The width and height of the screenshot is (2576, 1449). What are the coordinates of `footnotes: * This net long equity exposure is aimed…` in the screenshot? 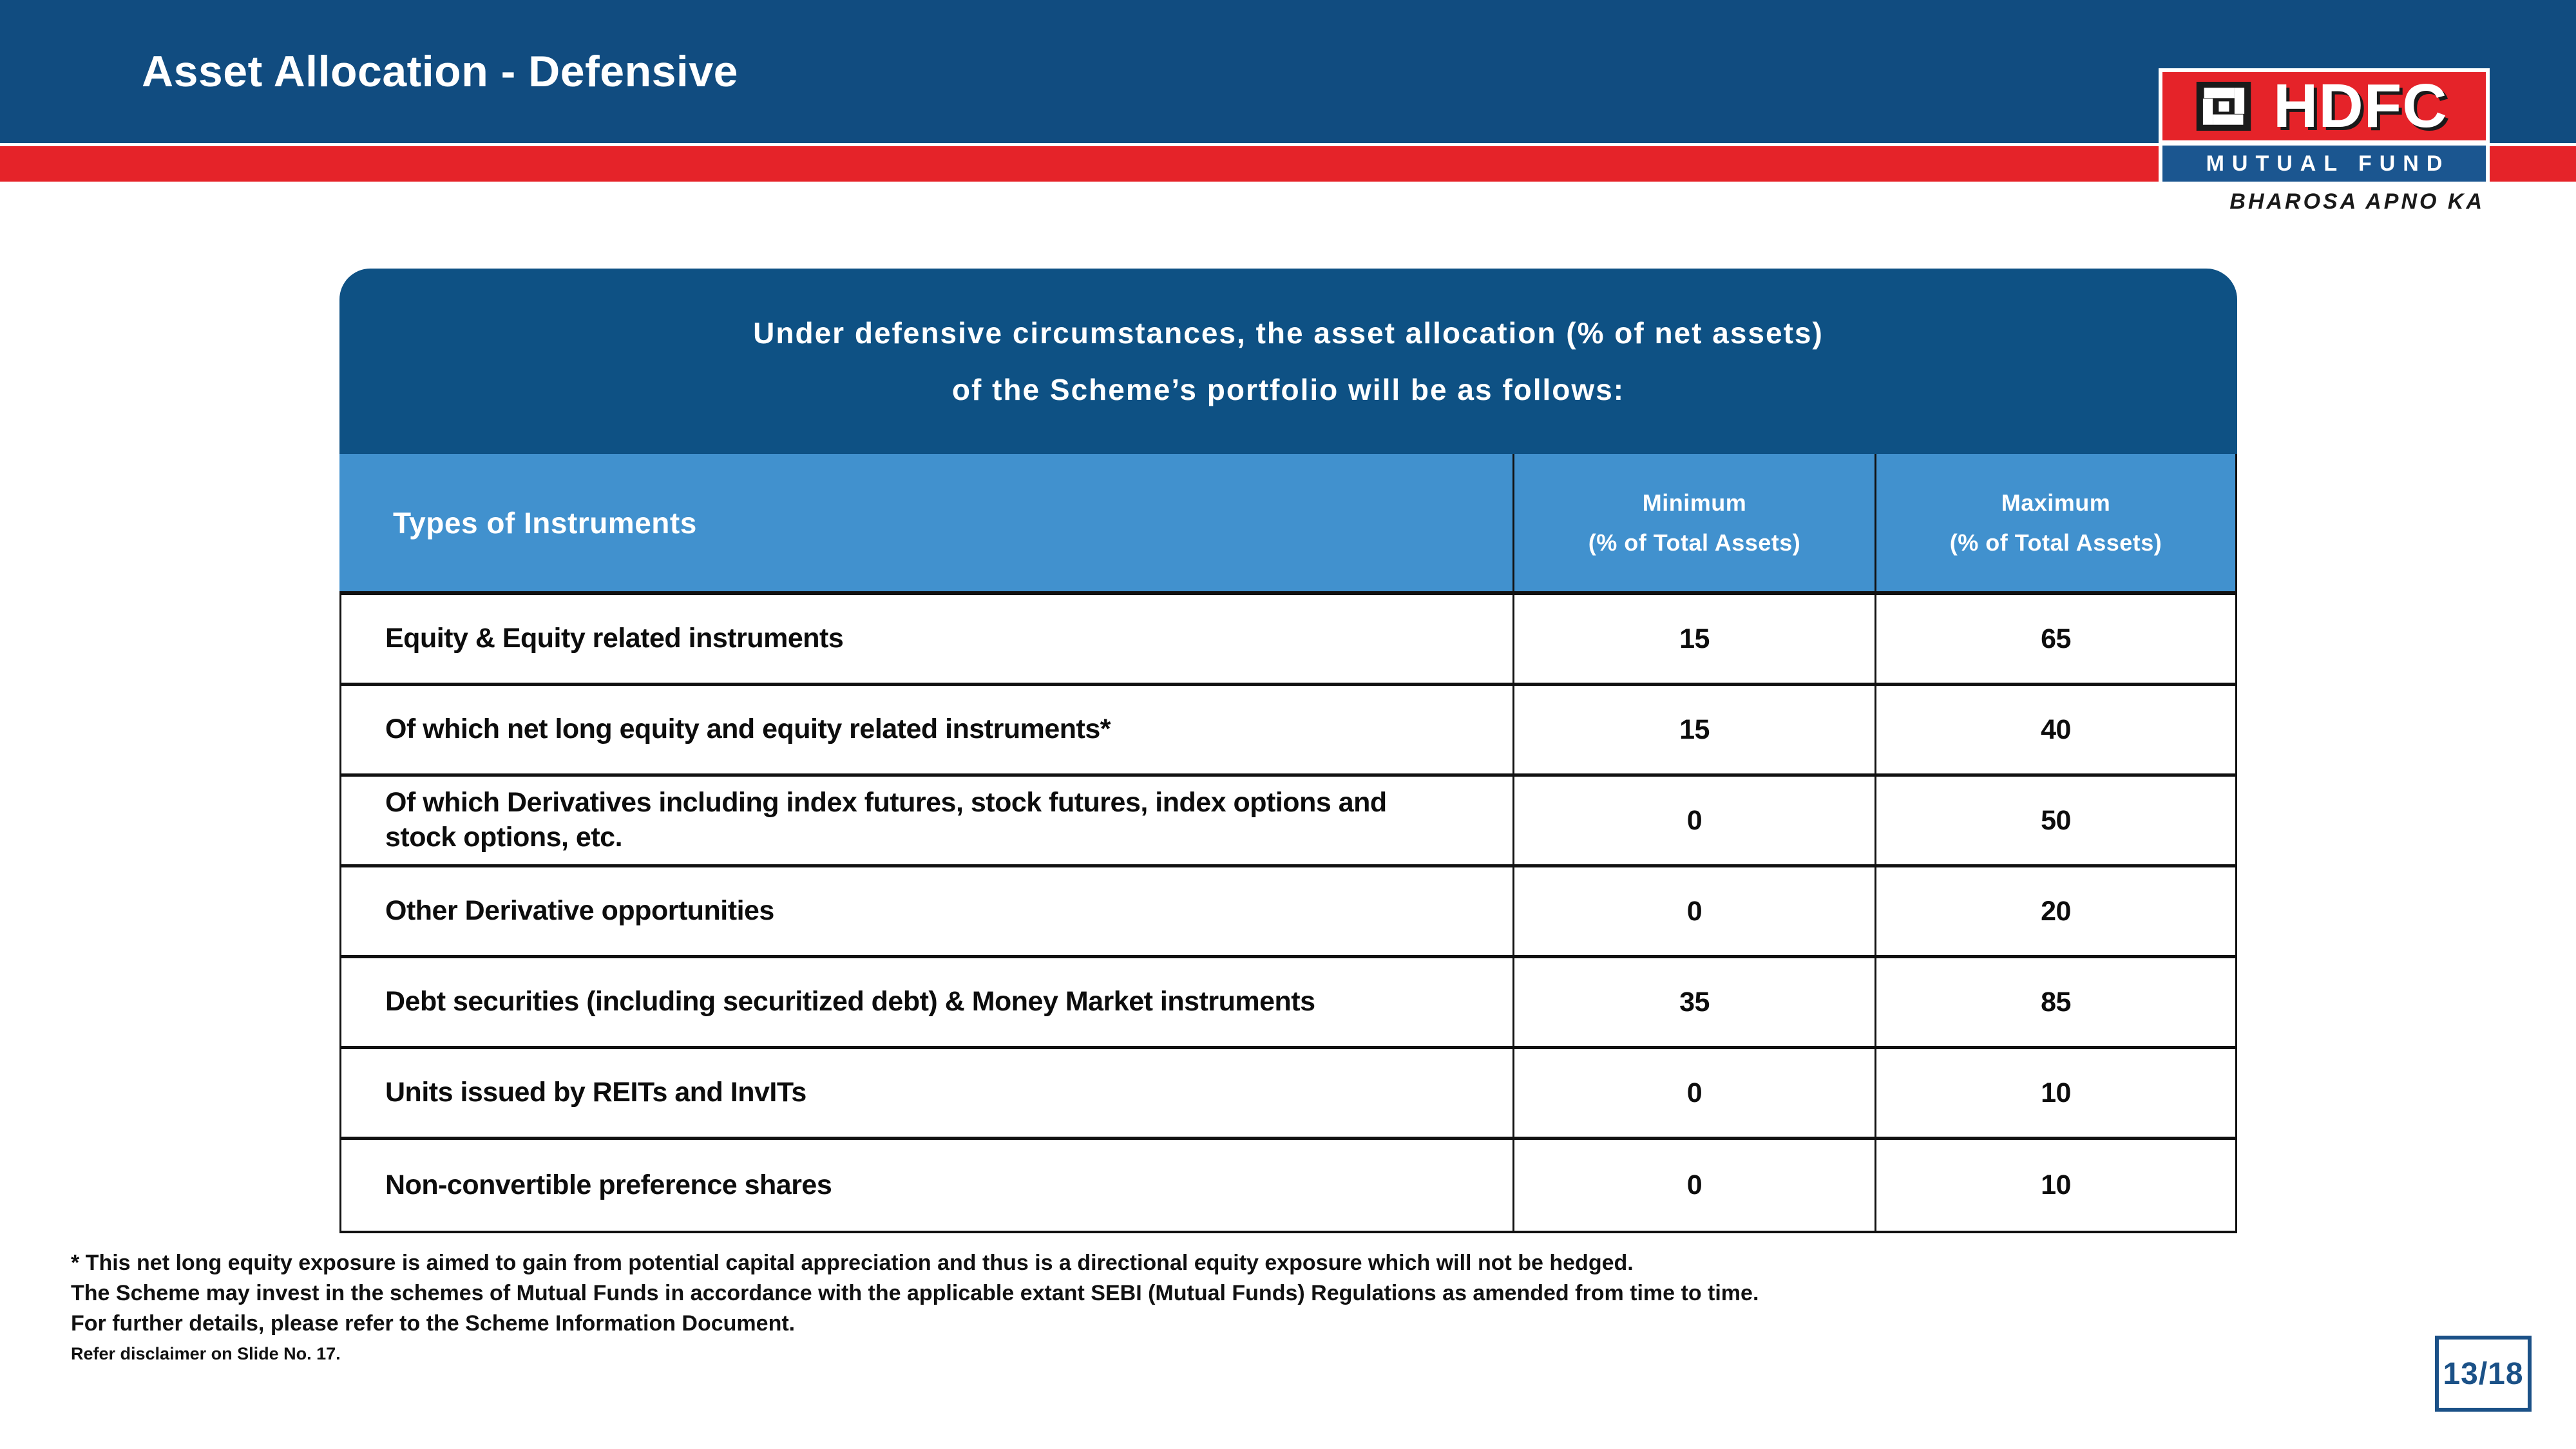 It's located at (1262, 1306).